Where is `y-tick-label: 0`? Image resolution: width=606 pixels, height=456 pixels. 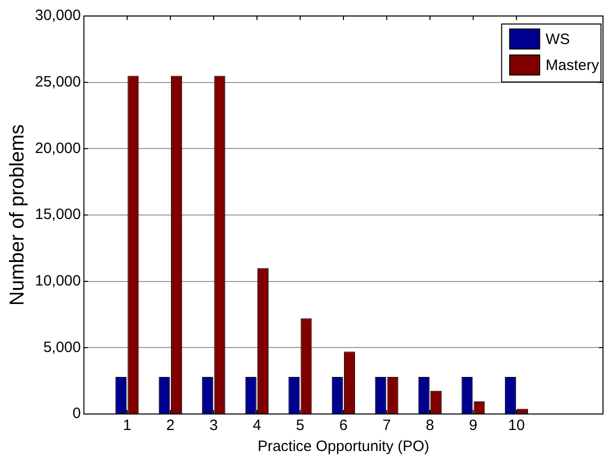
y-tick-label: 0 is located at coordinates (76, 413).